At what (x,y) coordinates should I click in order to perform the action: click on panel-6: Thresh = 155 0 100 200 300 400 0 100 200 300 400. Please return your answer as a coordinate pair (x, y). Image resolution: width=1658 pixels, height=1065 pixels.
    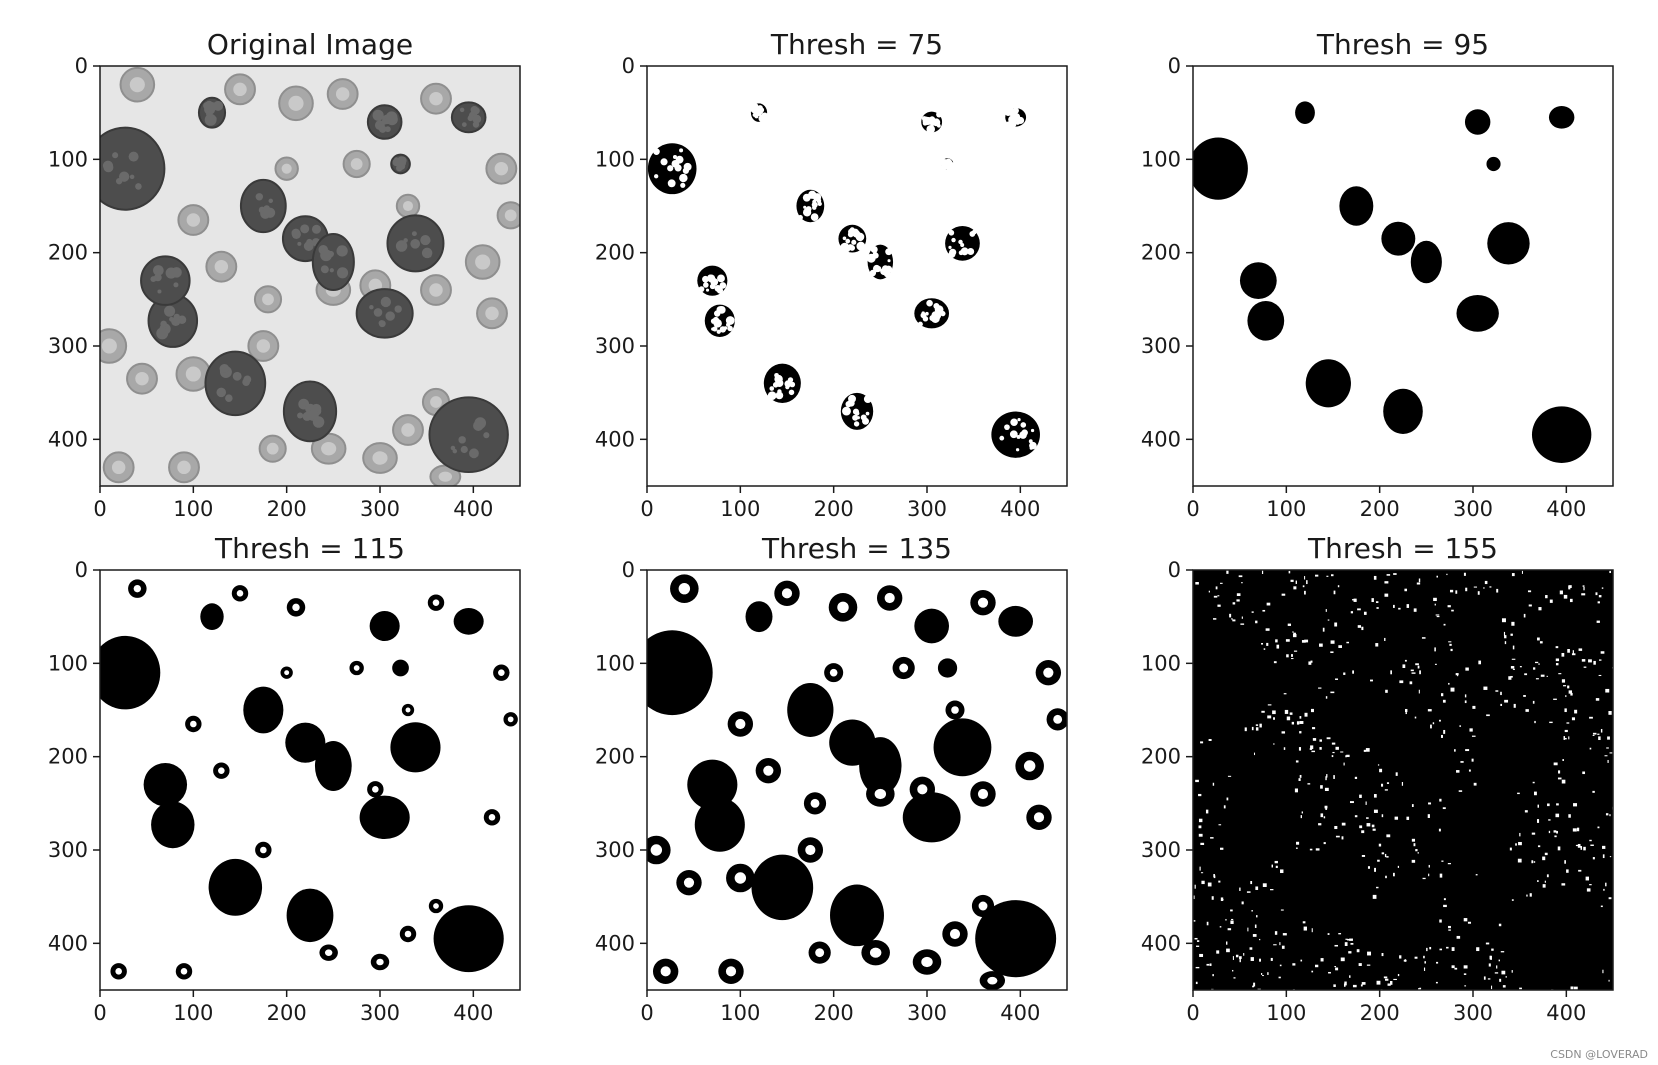
    Looking at the image, I should click on (1377, 778).